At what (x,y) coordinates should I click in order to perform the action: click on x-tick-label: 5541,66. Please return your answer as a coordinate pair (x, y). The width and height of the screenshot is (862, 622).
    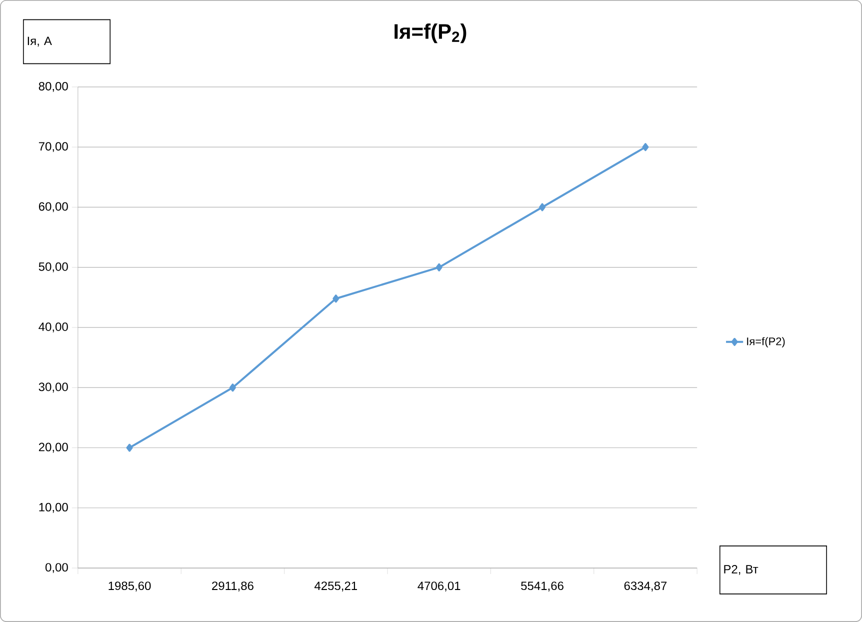
    Looking at the image, I should click on (542, 587).